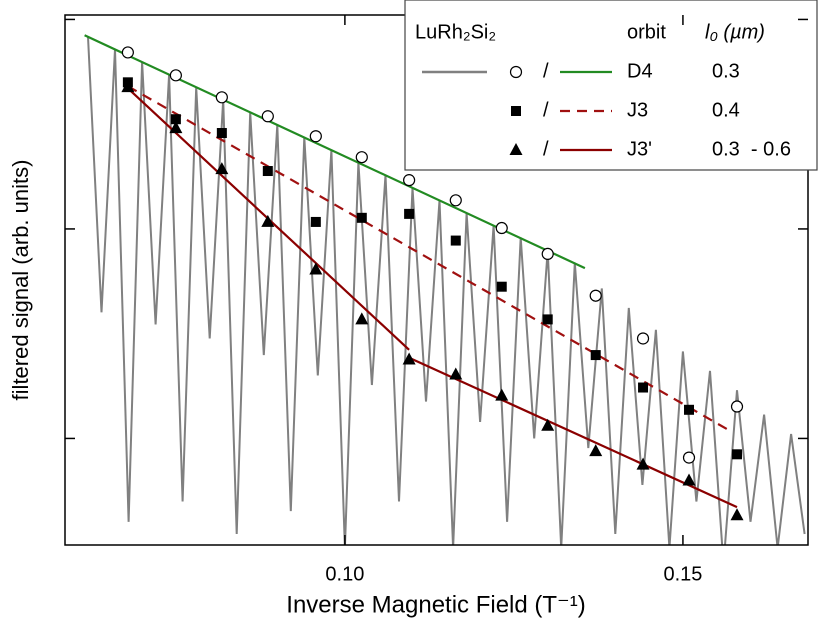 The image size is (818, 623). Describe the element at coordinates (637, 110) in the screenshot. I see `legend-label: J3` at that location.